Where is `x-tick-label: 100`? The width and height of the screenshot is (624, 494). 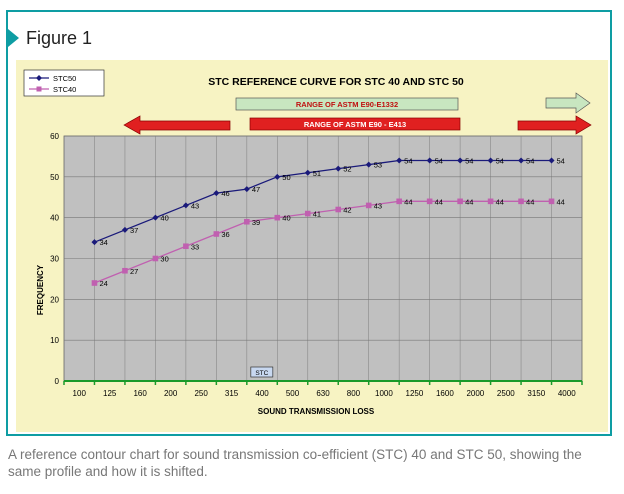
x-tick-label: 100 is located at coordinates (80, 393).